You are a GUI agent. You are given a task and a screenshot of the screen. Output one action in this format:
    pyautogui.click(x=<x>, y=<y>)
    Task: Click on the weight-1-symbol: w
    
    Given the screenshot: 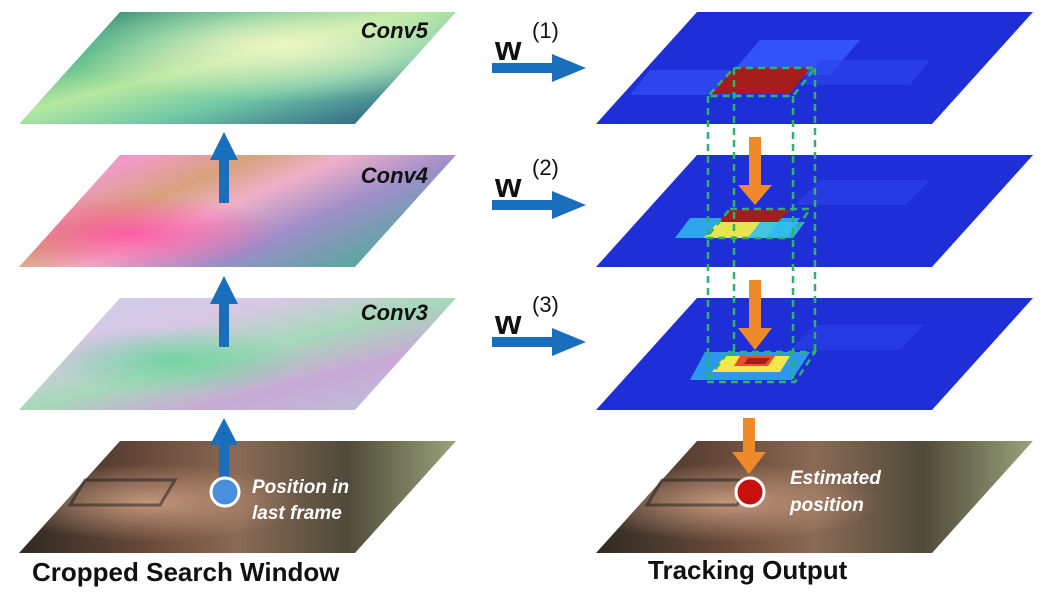 What is the action you would take?
    pyautogui.click(x=508, y=49)
    